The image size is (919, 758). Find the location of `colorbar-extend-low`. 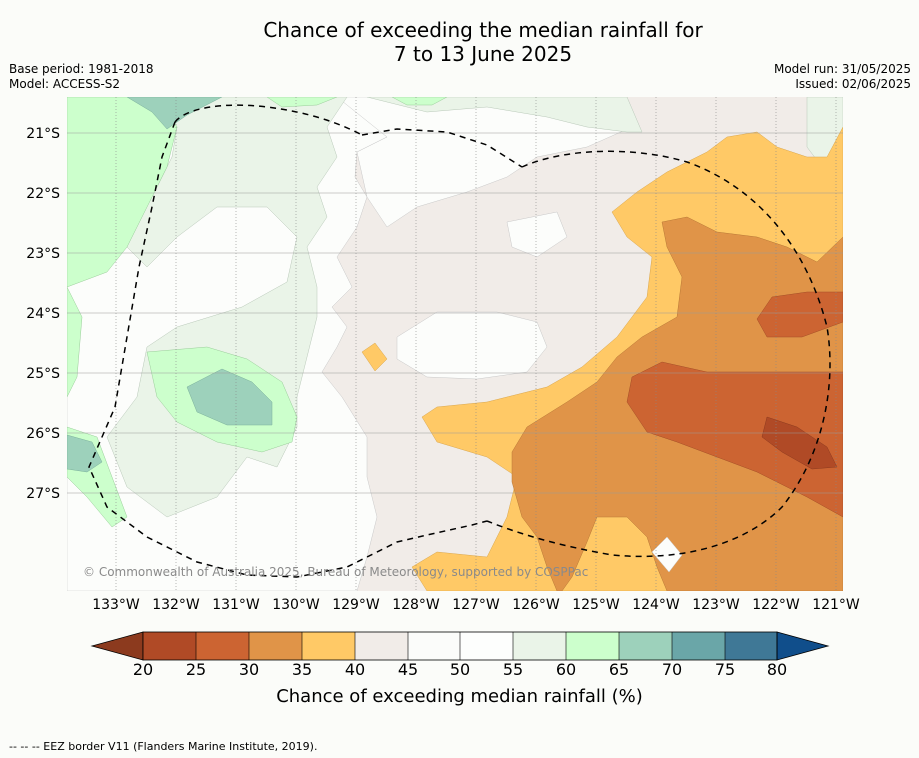

colorbar-extend-low is located at coordinates (117, 646).